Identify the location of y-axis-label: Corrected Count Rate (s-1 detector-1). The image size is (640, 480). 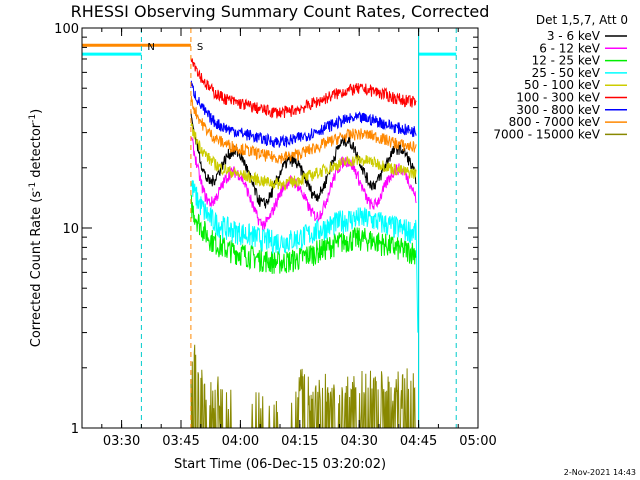
(36, 228).